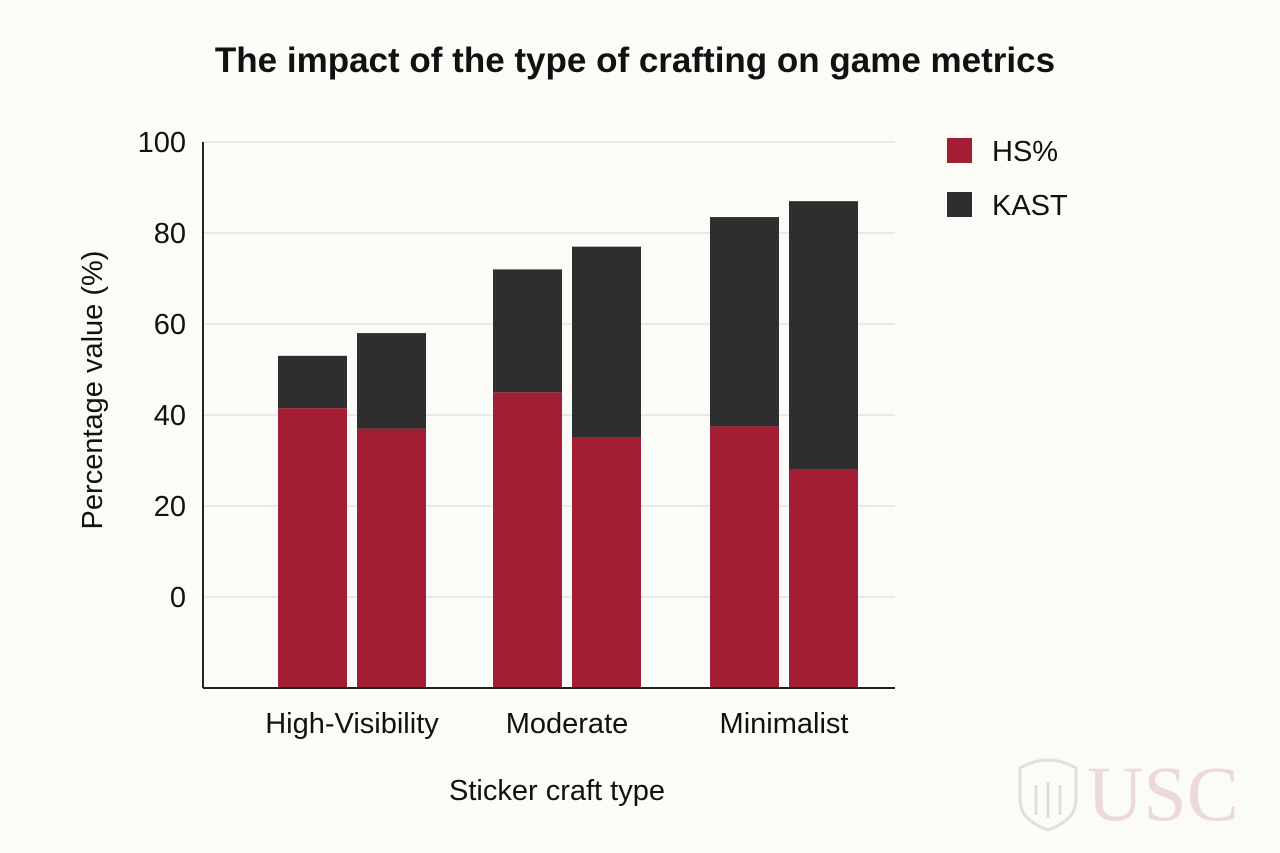 The image size is (1280, 853). Describe the element at coordinates (170, 234) in the screenshot. I see `y-tick-label: 80` at that location.